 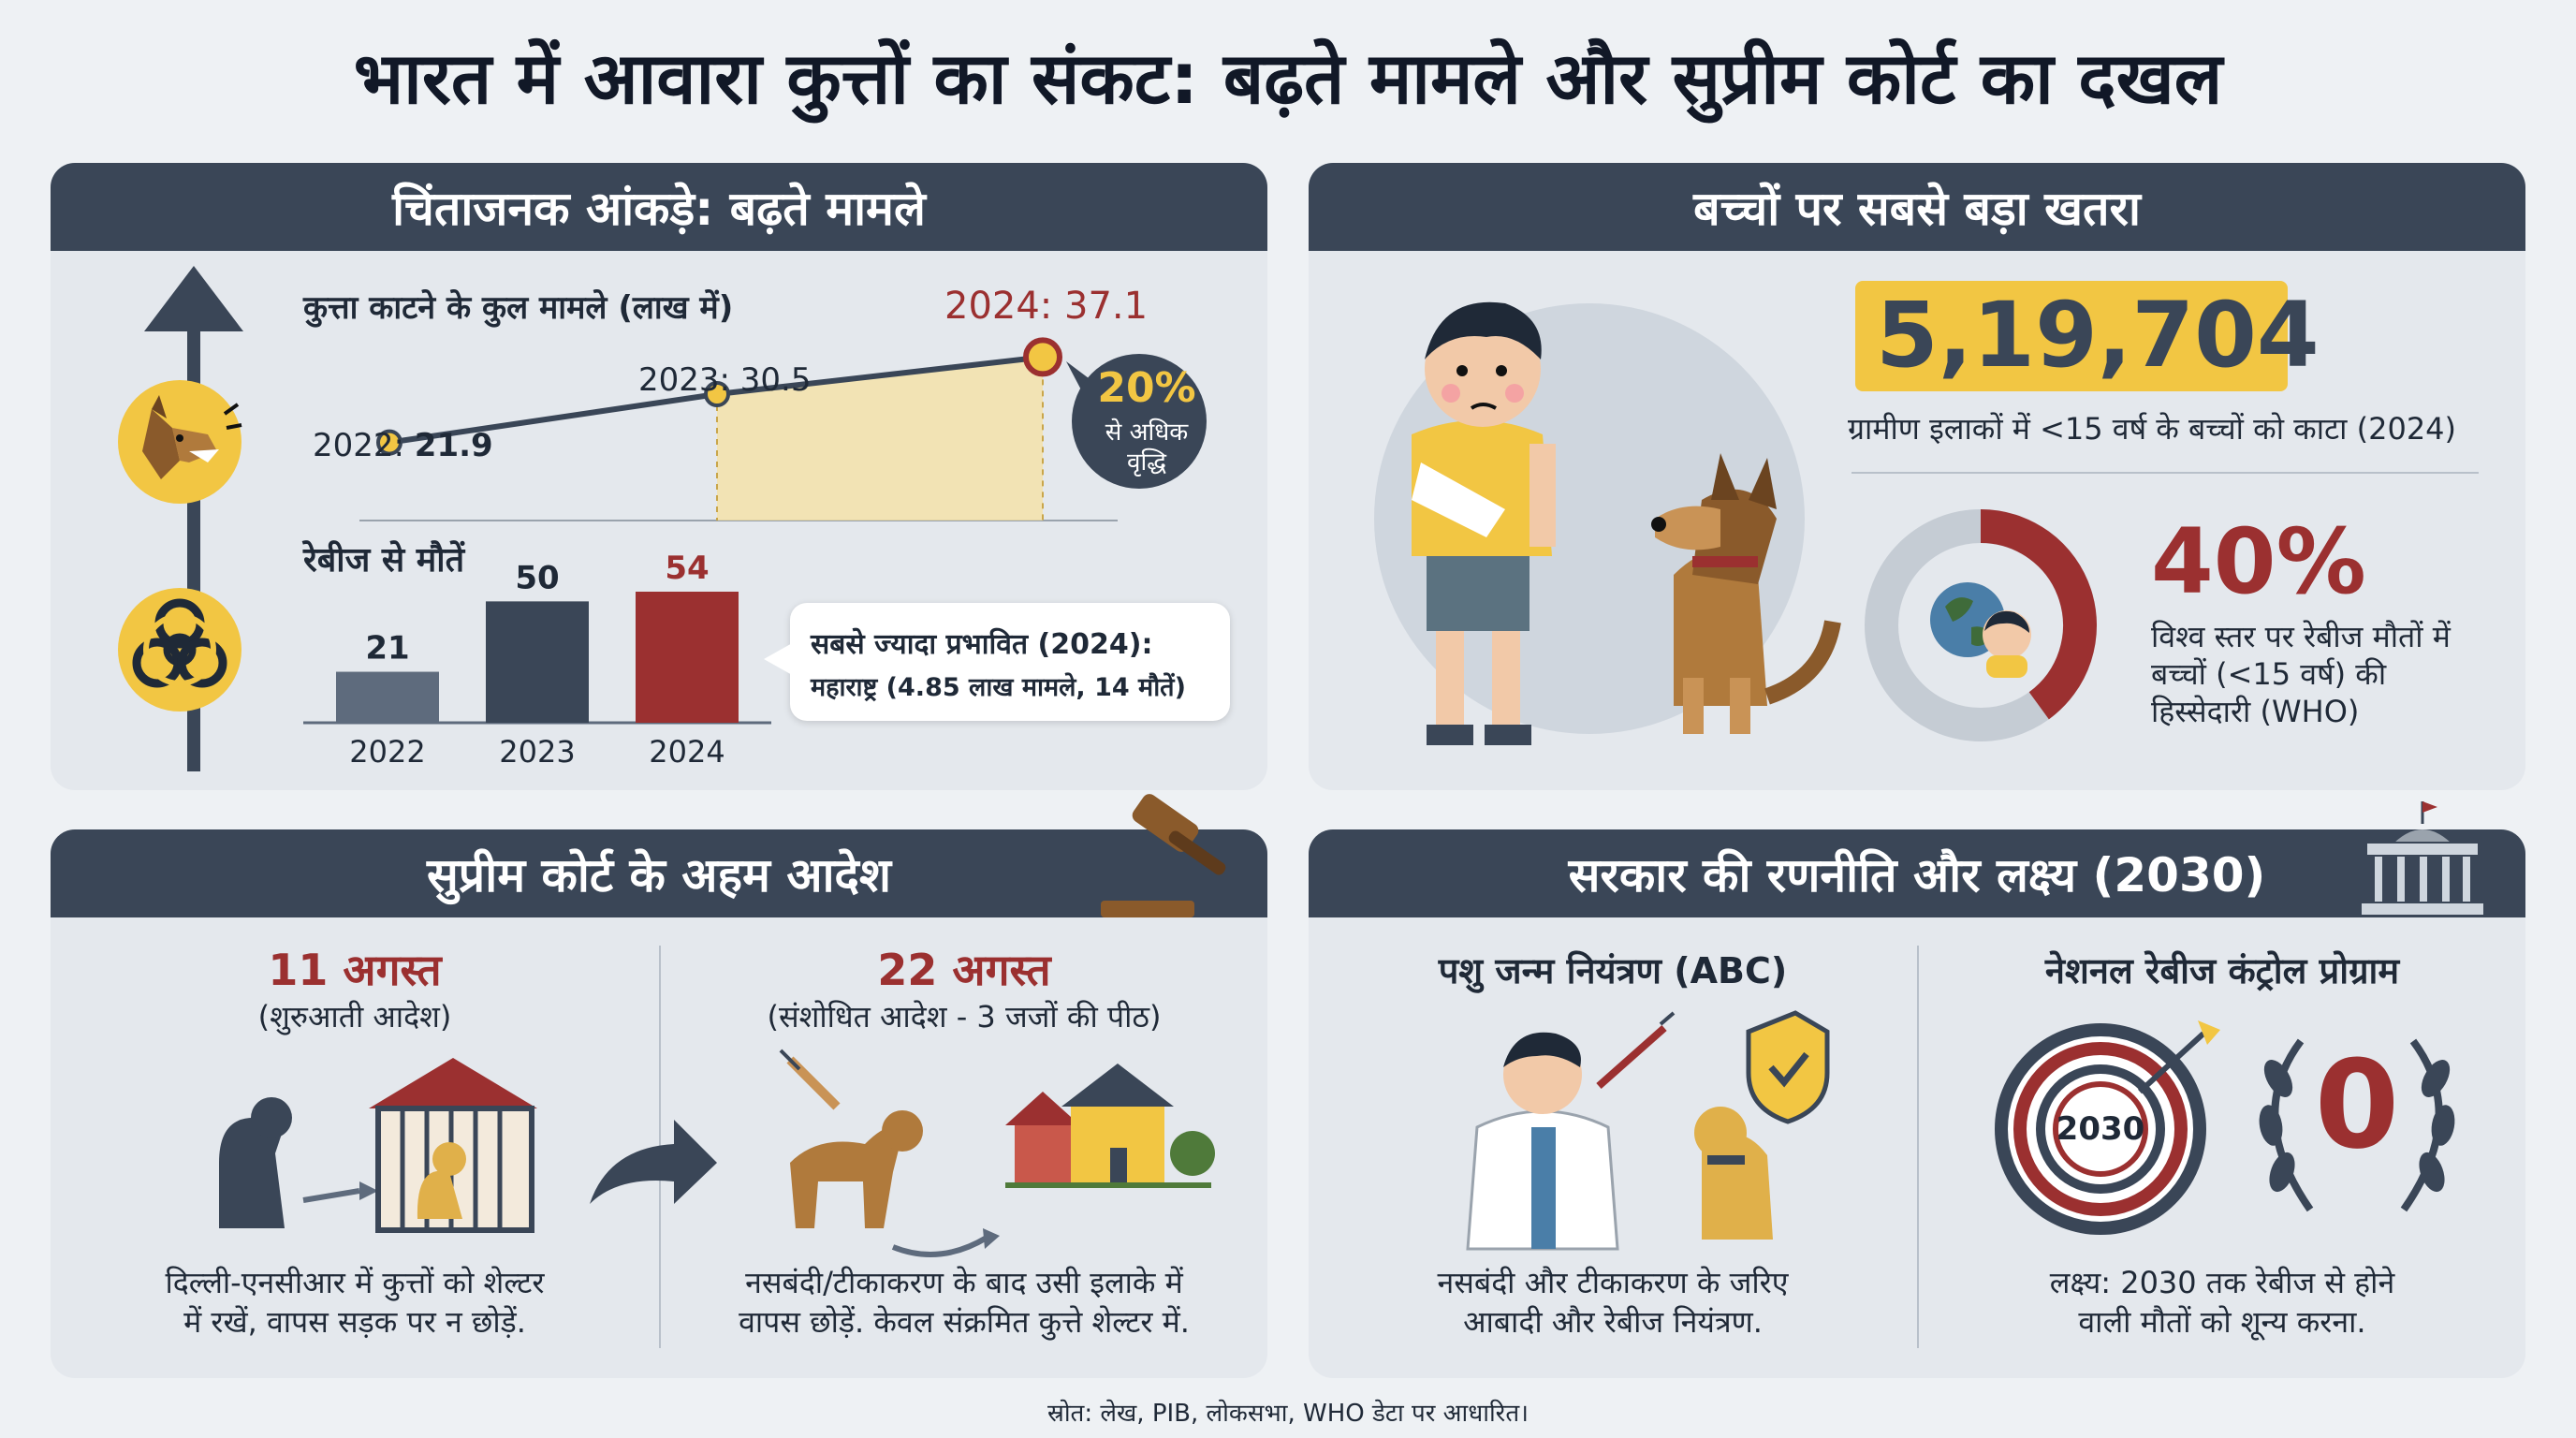 What do you see at coordinates (389, 442) in the screenshot?
I see `bites-point-2022` at bounding box center [389, 442].